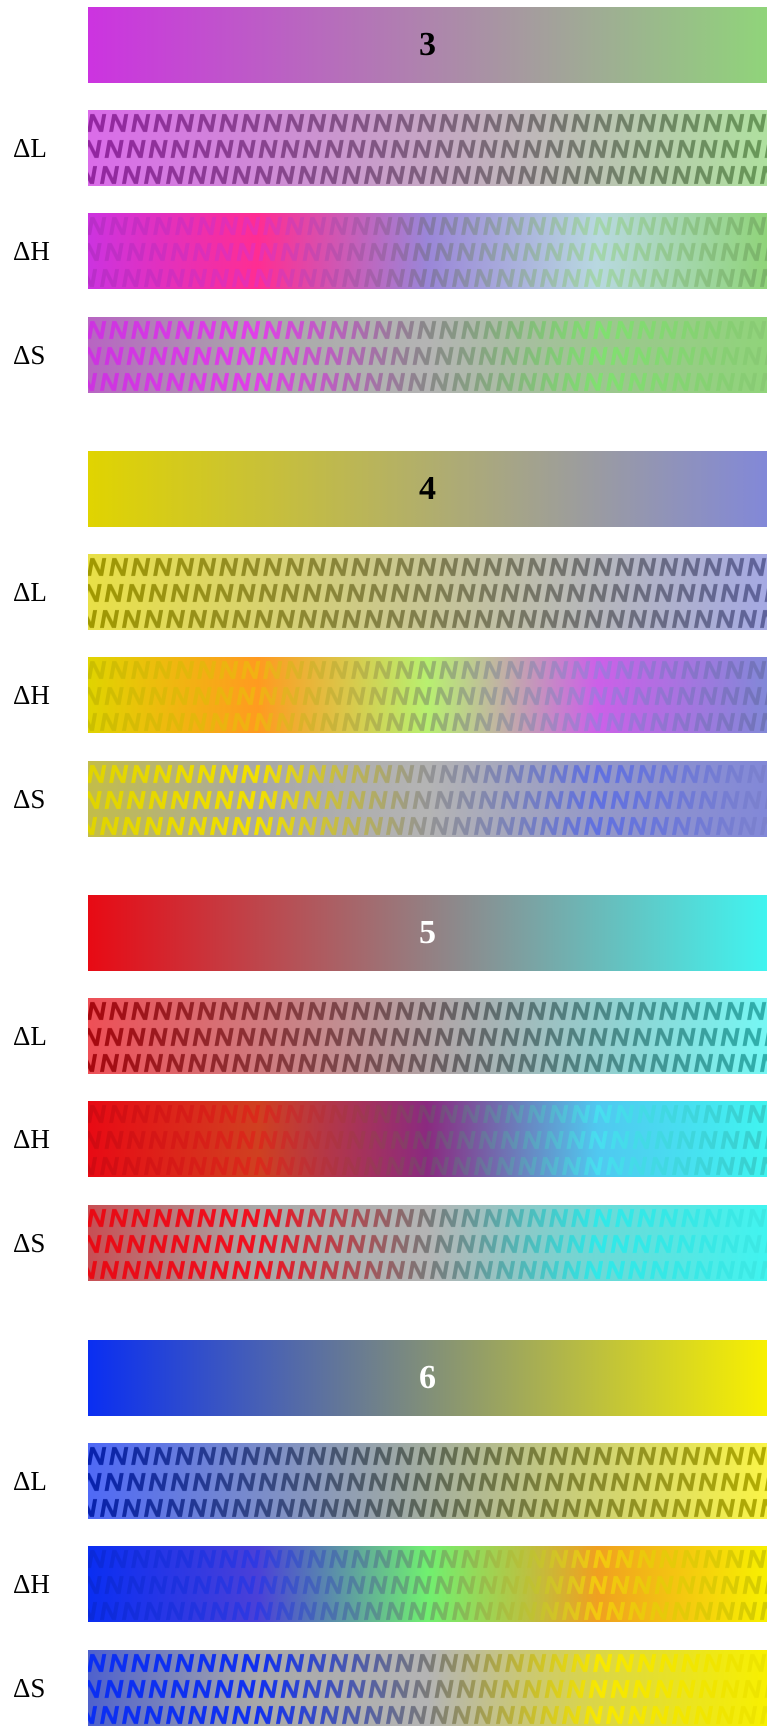 The width and height of the screenshot is (767, 1730). I want to click on gradient-header-bar: 6, so click(427, 1378).